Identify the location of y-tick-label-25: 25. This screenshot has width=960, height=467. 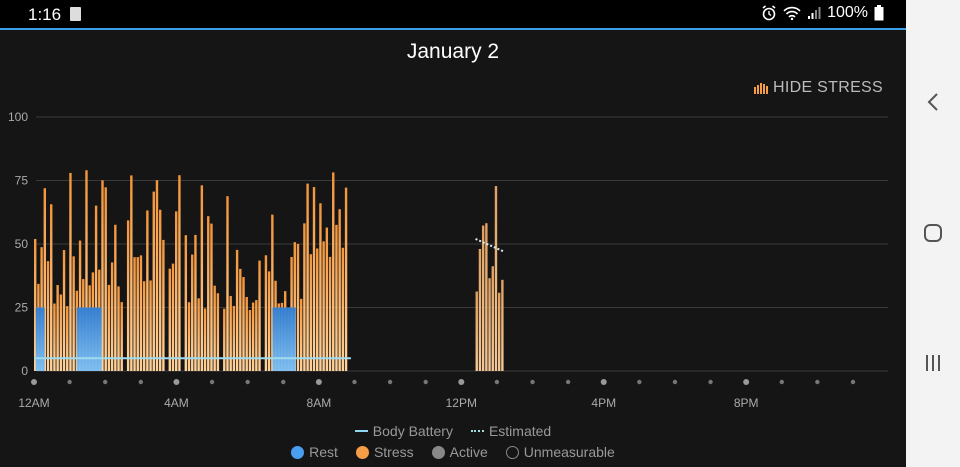
(22, 308).